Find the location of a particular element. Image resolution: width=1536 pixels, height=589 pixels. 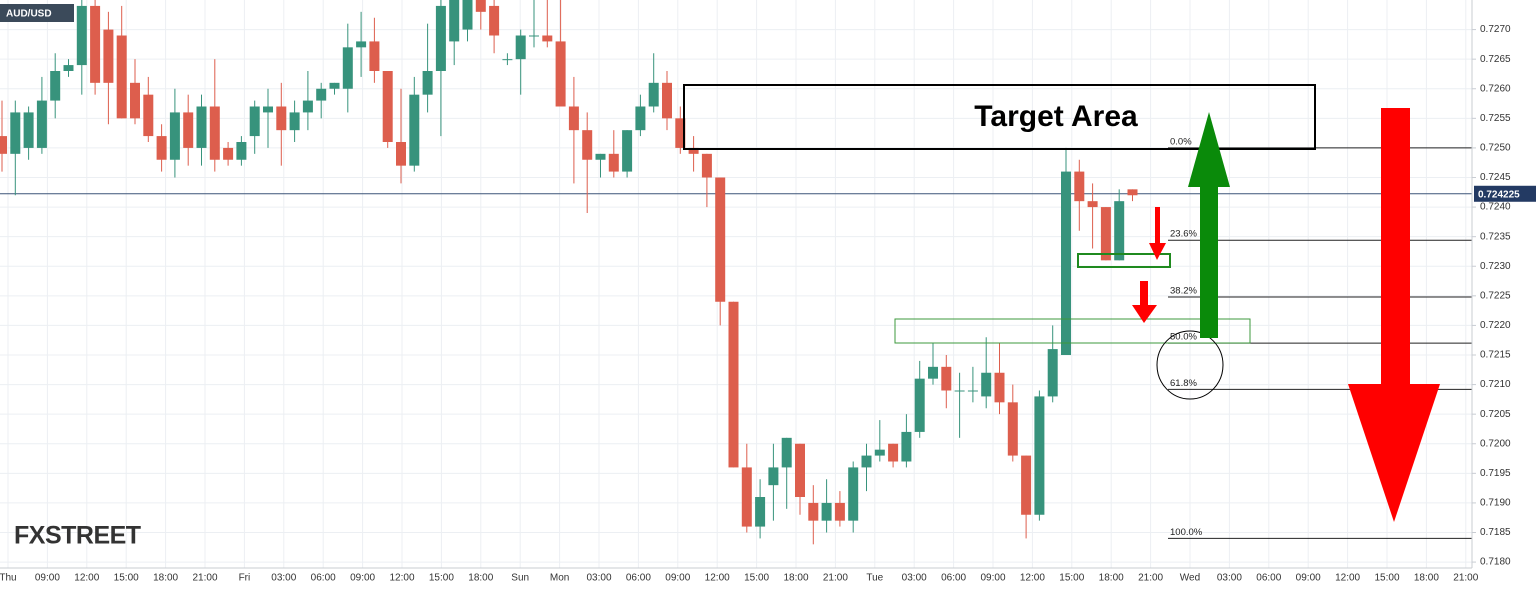

red-arrow-large is located at coordinates (1394, 315).